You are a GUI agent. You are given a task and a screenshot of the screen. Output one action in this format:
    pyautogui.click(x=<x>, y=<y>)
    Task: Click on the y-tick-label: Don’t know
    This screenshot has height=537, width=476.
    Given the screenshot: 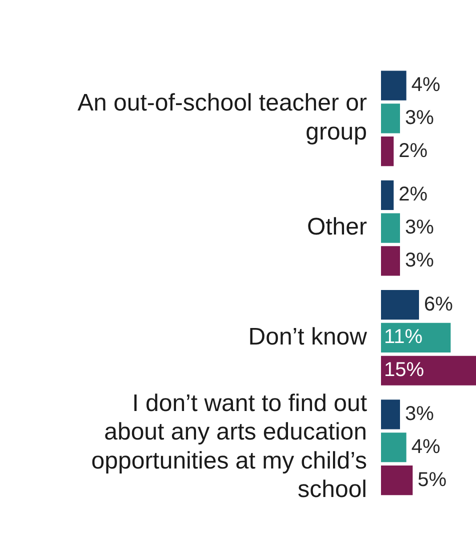 What is the action you would take?
    pyautogui.click(x=308, y=336)
    